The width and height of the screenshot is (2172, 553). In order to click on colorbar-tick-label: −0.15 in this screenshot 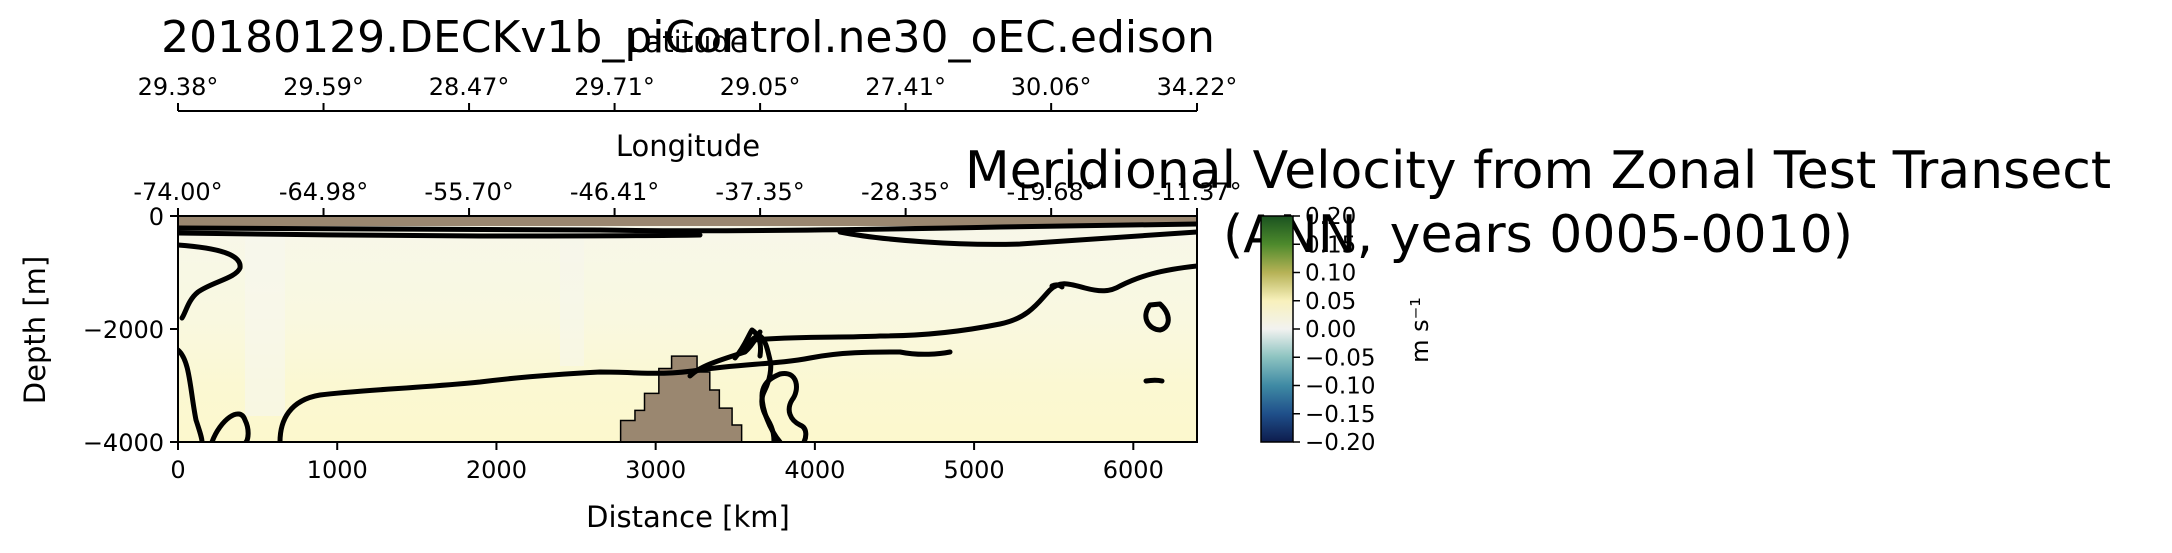, I will do `click(1340, 415)`.